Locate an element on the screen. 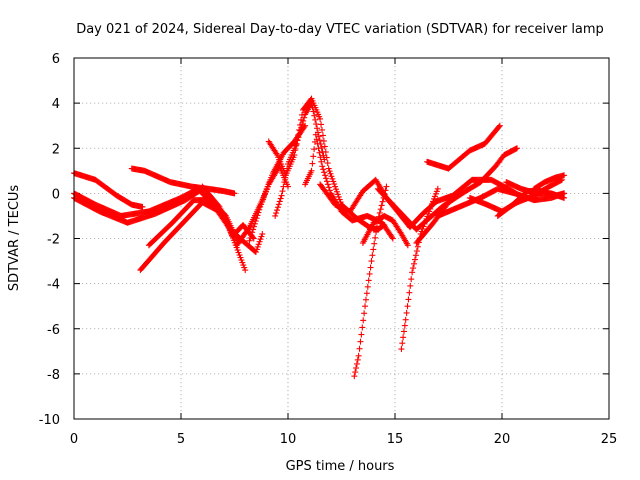 The image size is (640, 480). x-tick-labels: 0 5 10 15 20 25 is located at coordinates (343, 439).